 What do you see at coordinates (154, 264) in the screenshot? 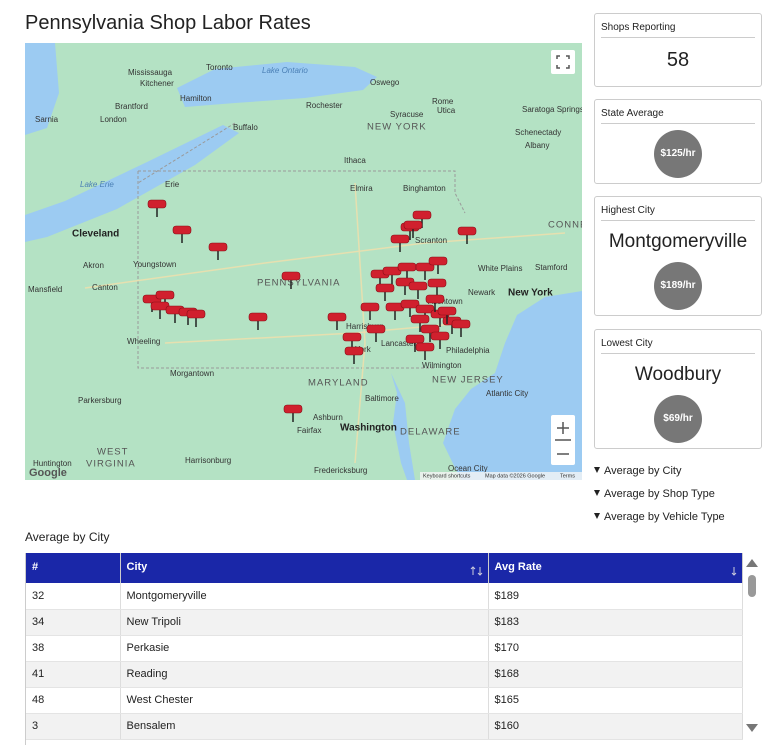
I see `map-label: Youngstown` at bounding box center [154, 264].